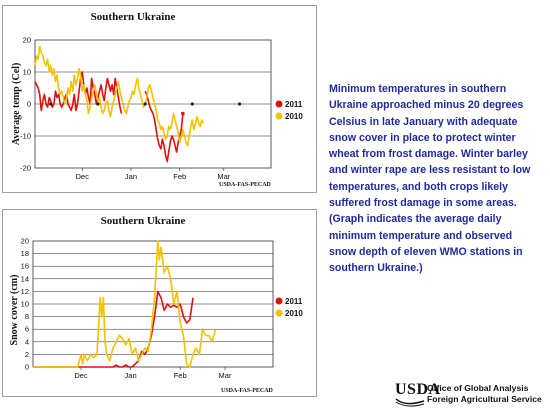 The image size is (550, 412). I want to click on y-tick-label: 14, so click(25, 278).